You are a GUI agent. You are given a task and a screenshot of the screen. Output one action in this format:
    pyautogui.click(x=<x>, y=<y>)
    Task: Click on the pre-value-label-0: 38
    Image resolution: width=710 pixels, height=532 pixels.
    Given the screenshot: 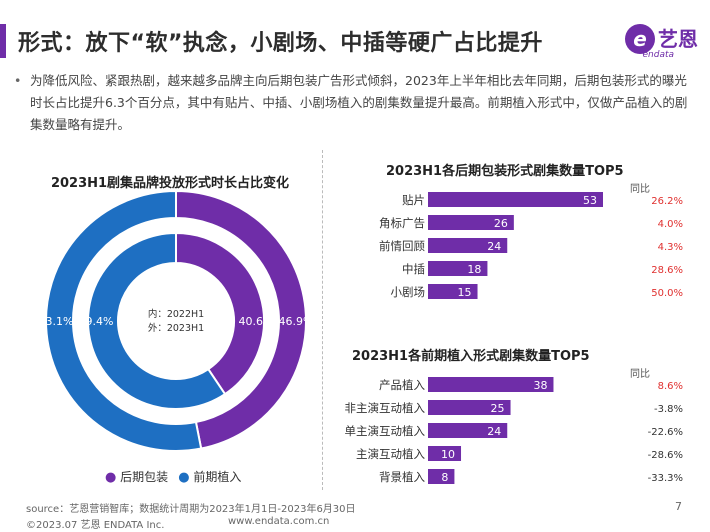 What is the action you would take?
    pyautogui.click(x=540, y=385)
    